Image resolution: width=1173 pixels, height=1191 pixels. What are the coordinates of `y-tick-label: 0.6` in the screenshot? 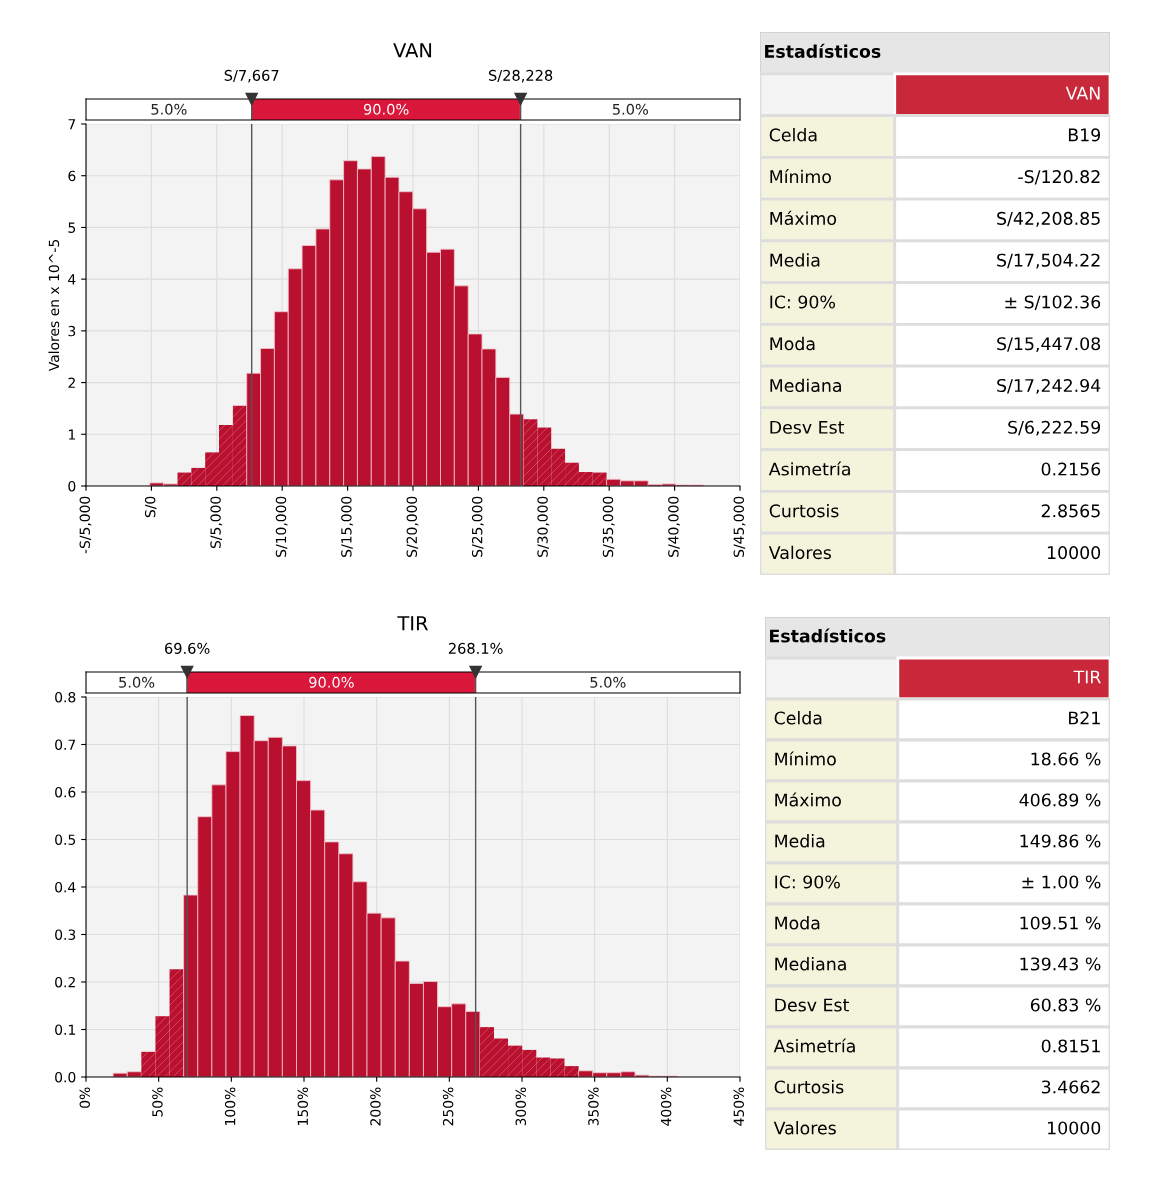 It's located at (65, 792).